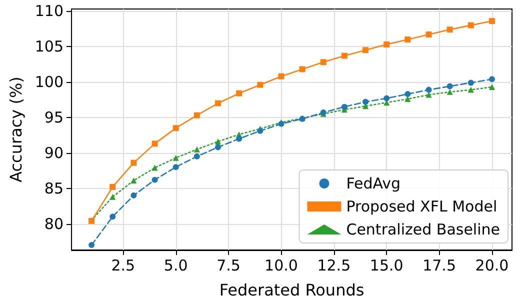 This screenshot has width=520, height=305. I want to click on x-axis-title: Federated Rounds, so click(291, 290).